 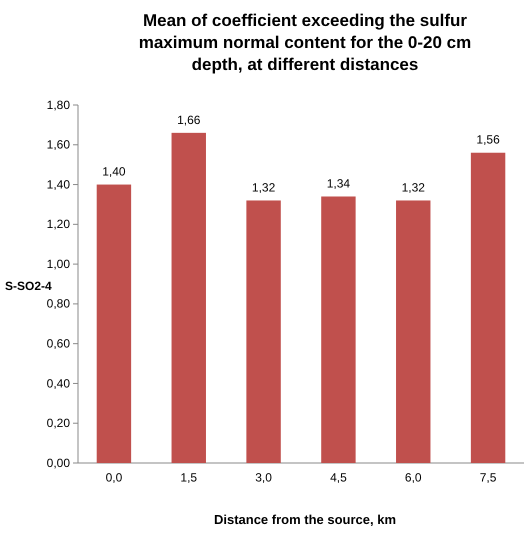 I want to click on x-tick-label: 7,5, so click(x=488, y=477).